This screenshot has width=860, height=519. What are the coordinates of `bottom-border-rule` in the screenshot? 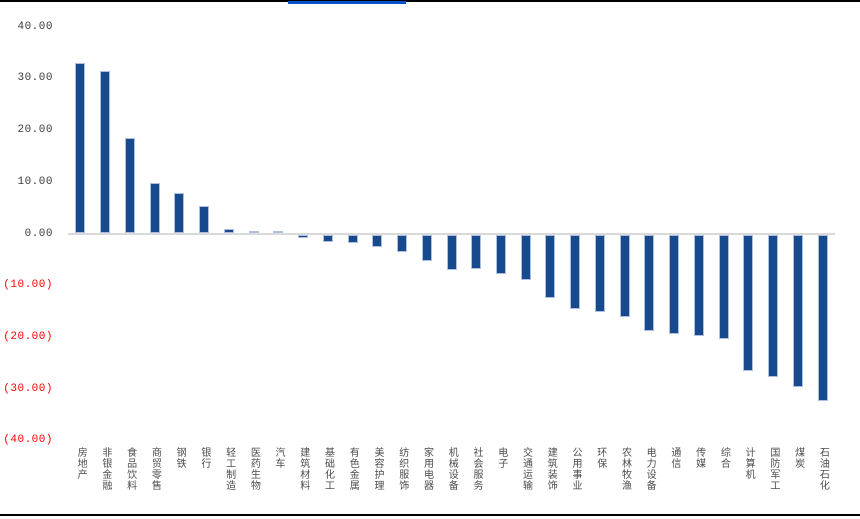 It's located at (430, 515).